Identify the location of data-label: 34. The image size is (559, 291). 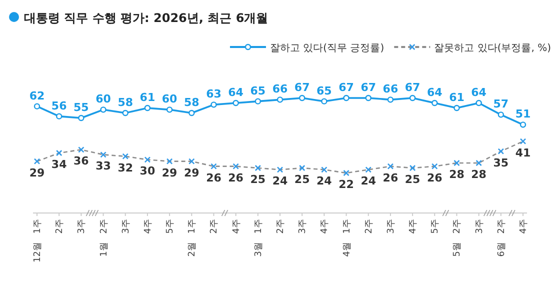
(59, 164).